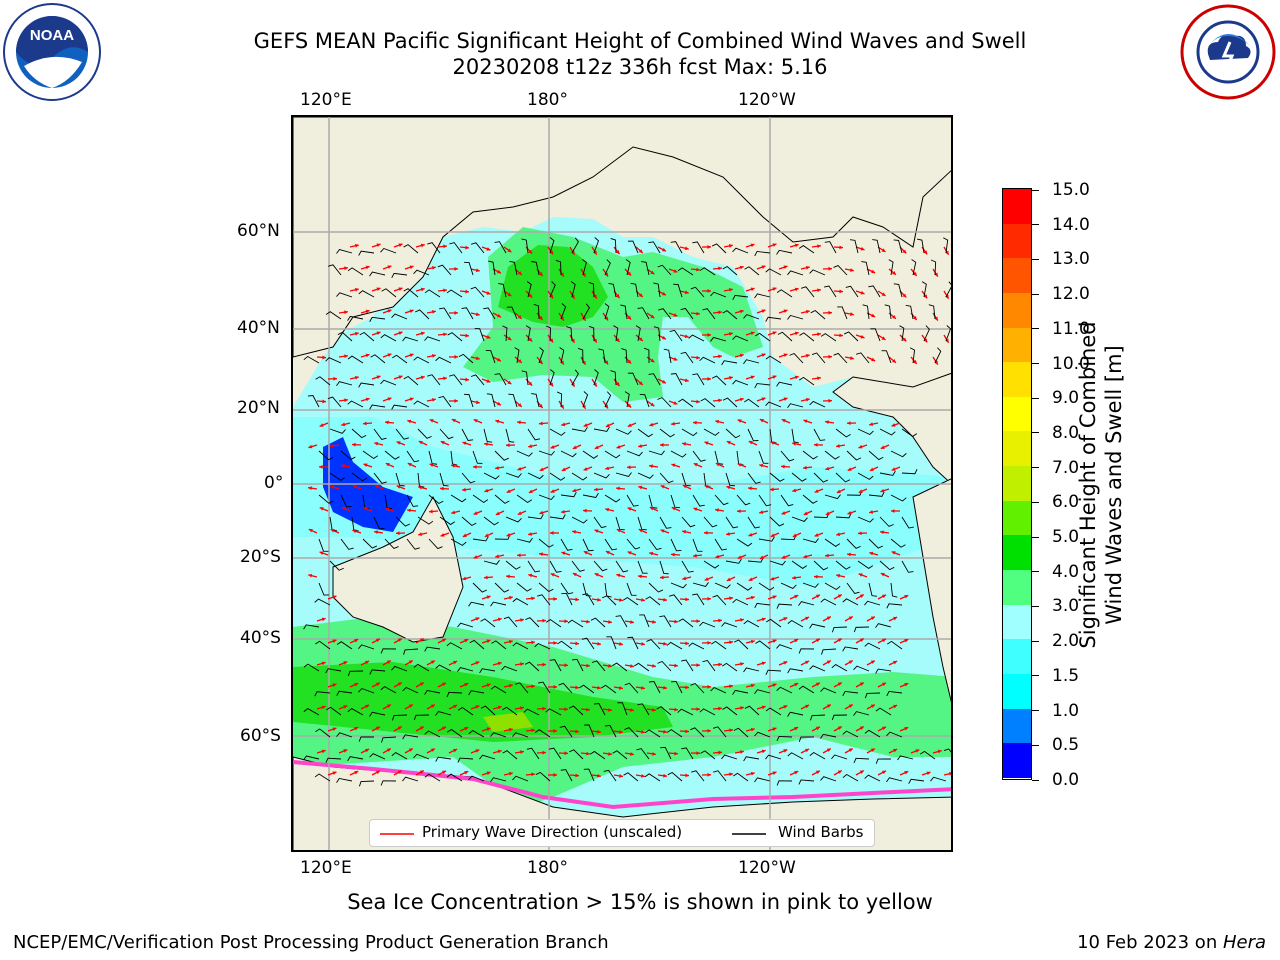 This screenshot has height=960, width=1280. Describe the element at coordinates (1017, 206) in the screenshot. I see `colorbar-segment` at that location.